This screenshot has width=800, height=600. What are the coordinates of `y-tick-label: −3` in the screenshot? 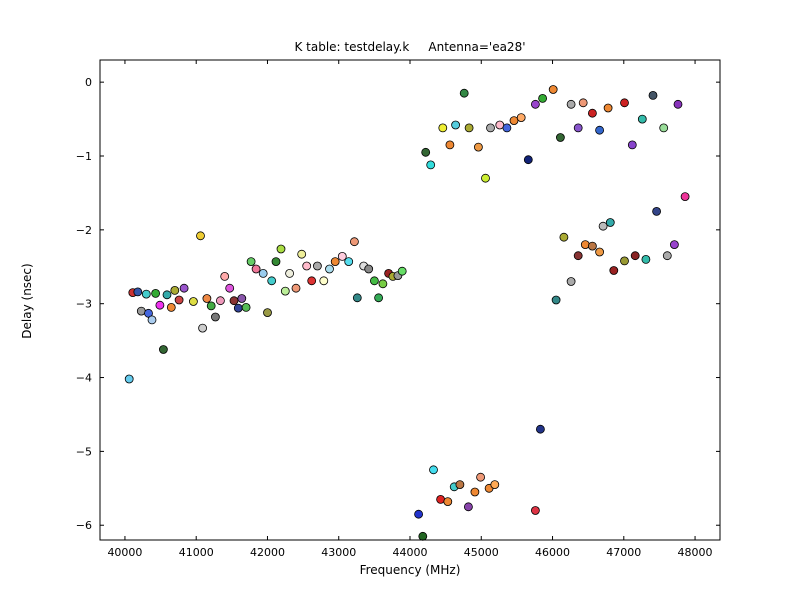 It's located at (84, 304).